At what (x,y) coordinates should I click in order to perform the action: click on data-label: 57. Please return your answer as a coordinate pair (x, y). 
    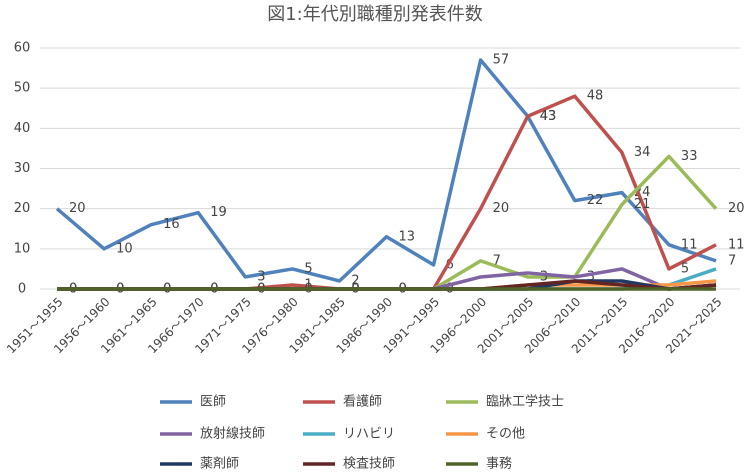
    Looking at the image, I should click on (501, 60).